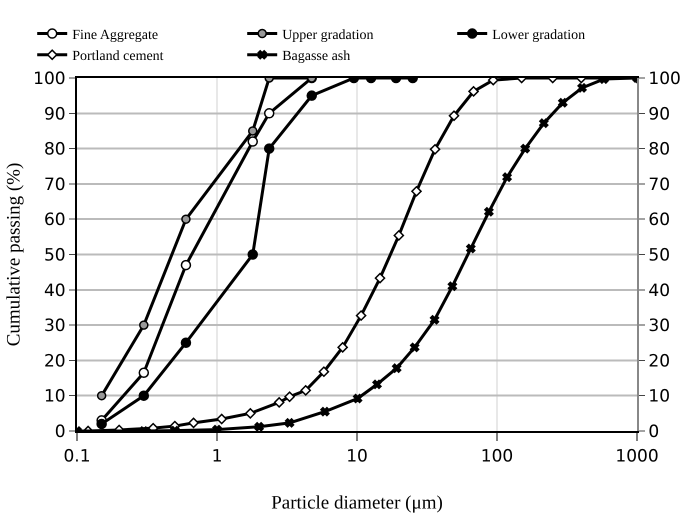  I want to click on y-tick-label: 10, so click(55, 396).